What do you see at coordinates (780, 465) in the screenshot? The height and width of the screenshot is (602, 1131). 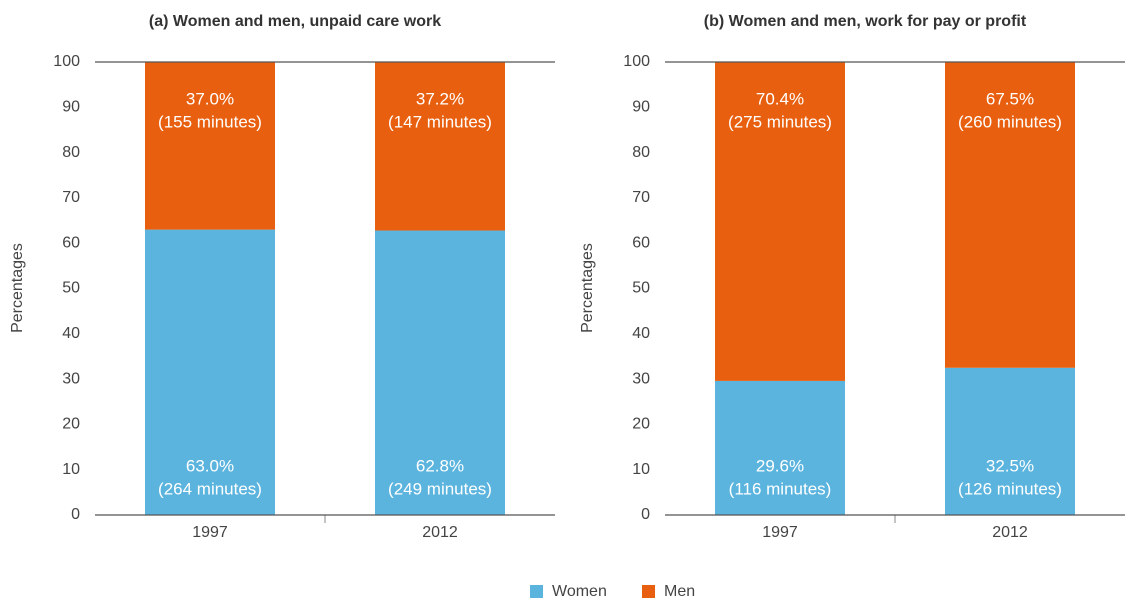 I see `value-label: 29.6%` at bounding box center [780, 465].